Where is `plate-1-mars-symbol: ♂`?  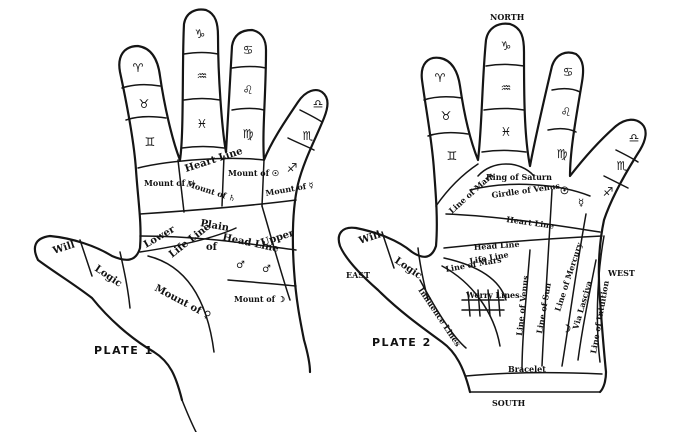
plate-1-mars-symbol: ♂ is located at coordinates (240, 265).